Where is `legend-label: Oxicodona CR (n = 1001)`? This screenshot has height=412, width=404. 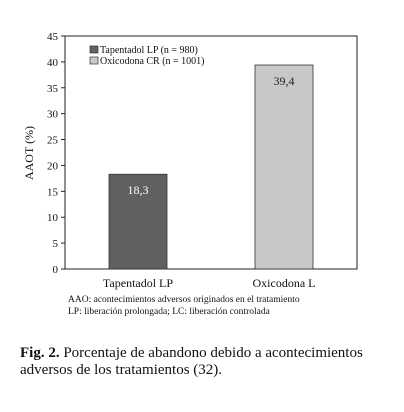
legend-label: Oxicodona CR (n = 1001) is located at coordinates (152, 61).